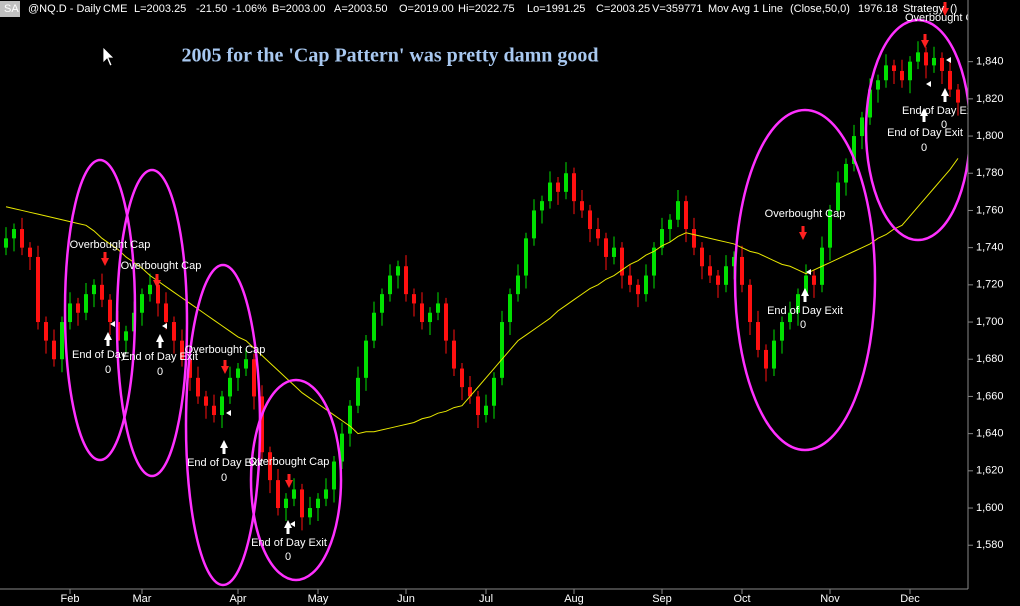  I want to click on x-tick-label: Feb, so click(70, 599).